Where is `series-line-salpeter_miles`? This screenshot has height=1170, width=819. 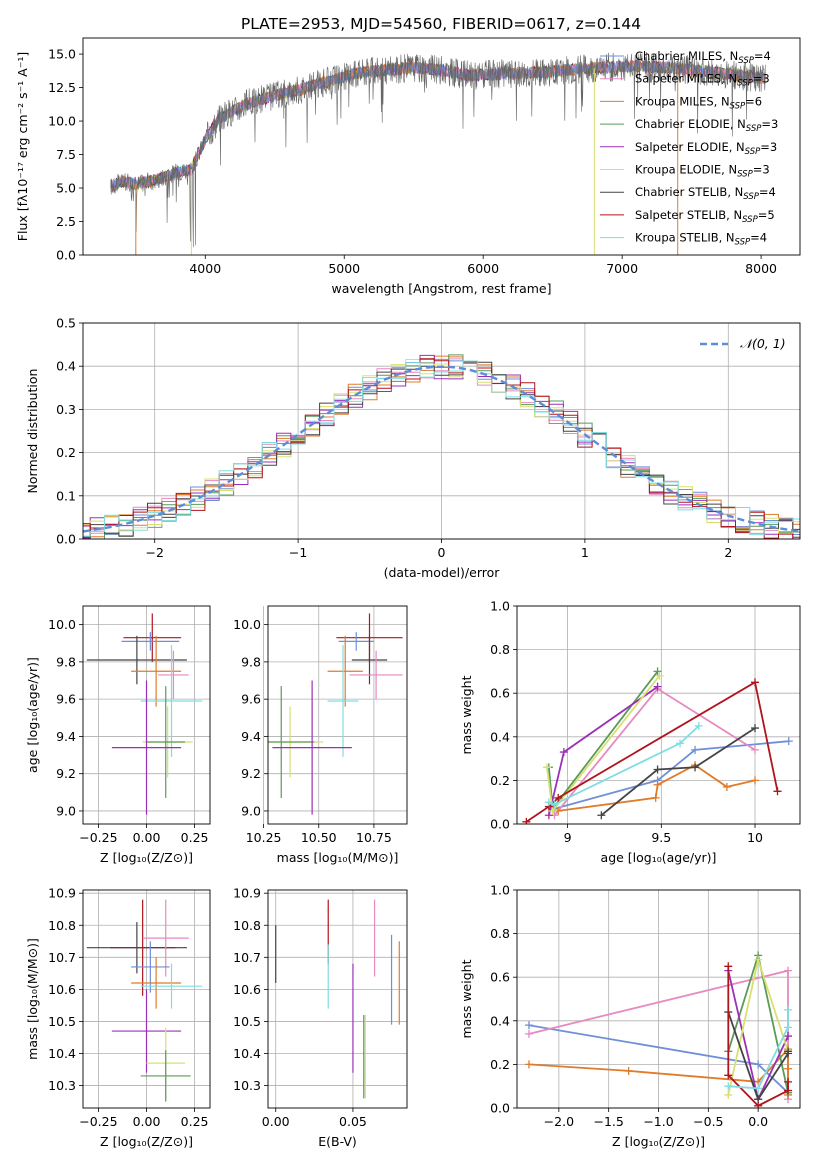
series-line-salpeter_miles is located at coordinates (654, 751).